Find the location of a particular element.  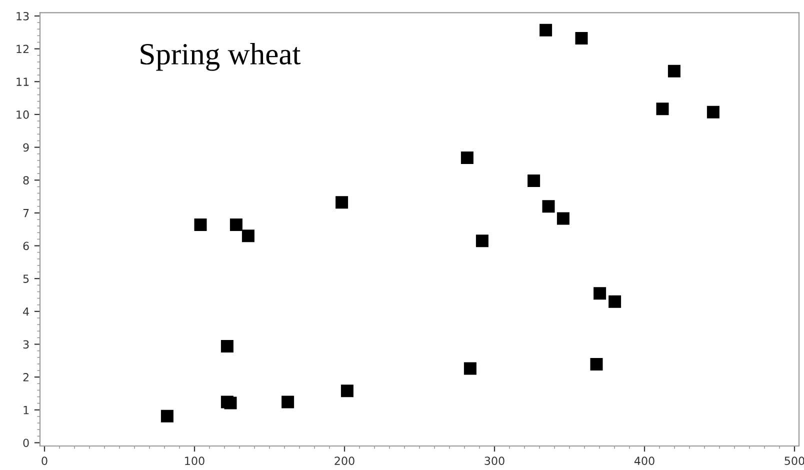

x-tick-label: 500 is located at coordinates (794, 461).